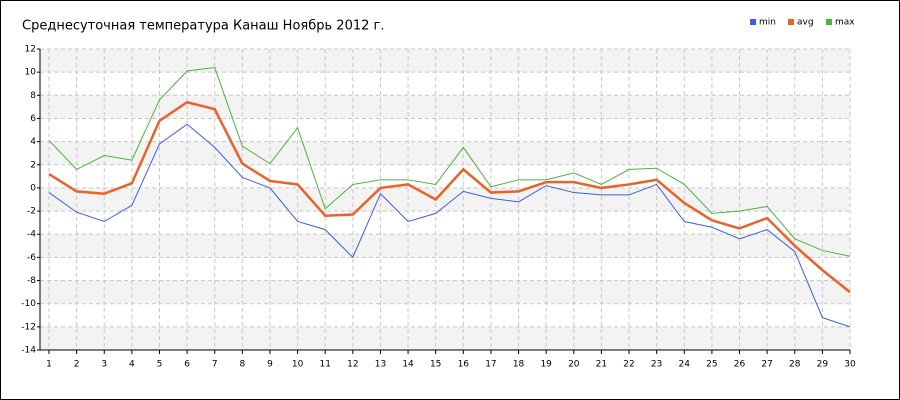  What do you see at coordinates (33, 165) in the screenshot?
I see `y-tick-label: 2` at bounding box center [33, 165].